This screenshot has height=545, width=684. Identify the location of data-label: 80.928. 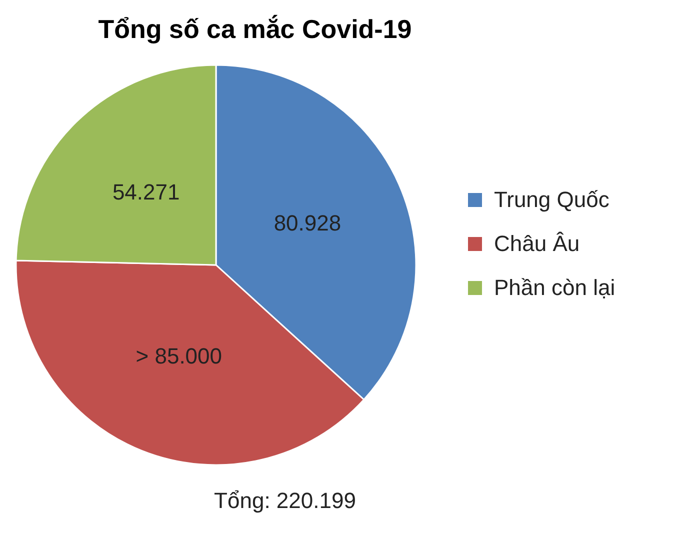
(308, 223).